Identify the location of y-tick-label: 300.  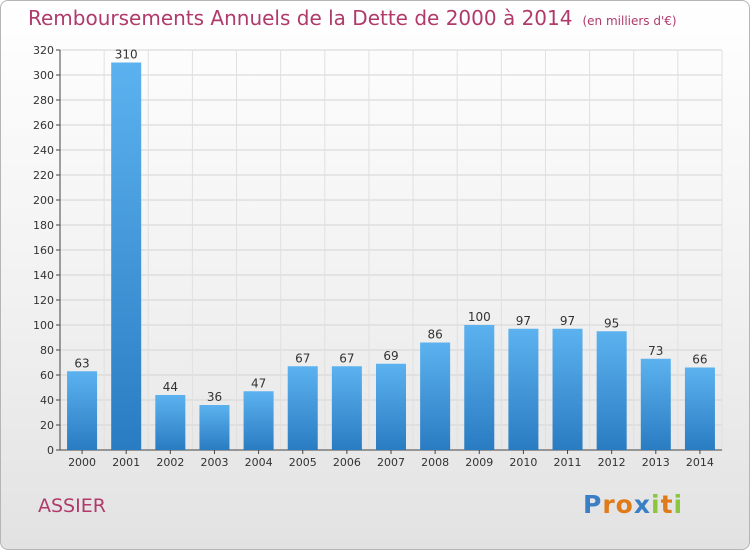
(43, 75).